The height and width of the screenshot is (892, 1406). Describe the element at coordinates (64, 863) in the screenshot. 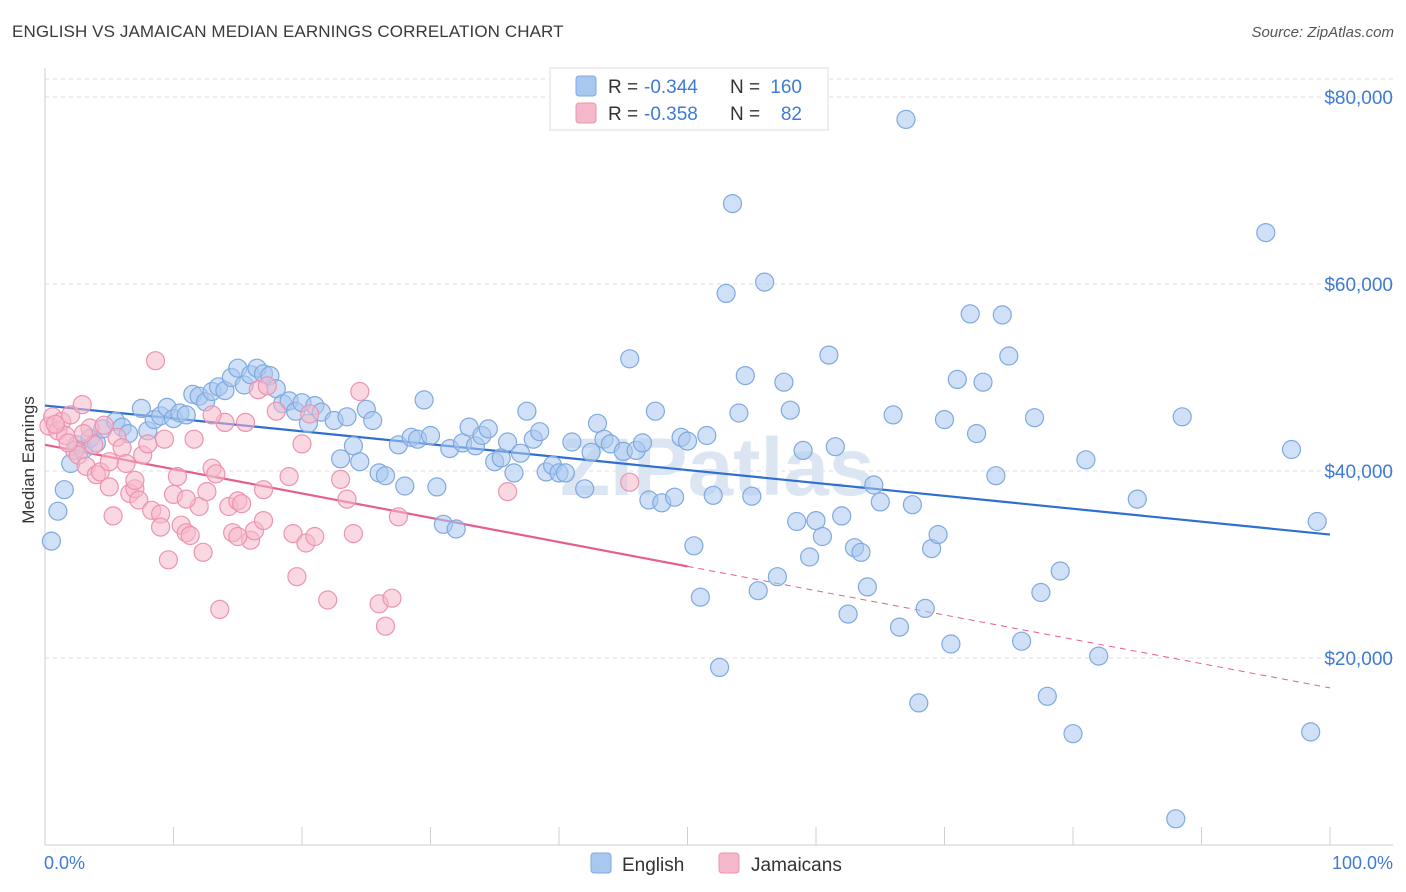

I see `x-tick-label-min: 0.0%` at that location.